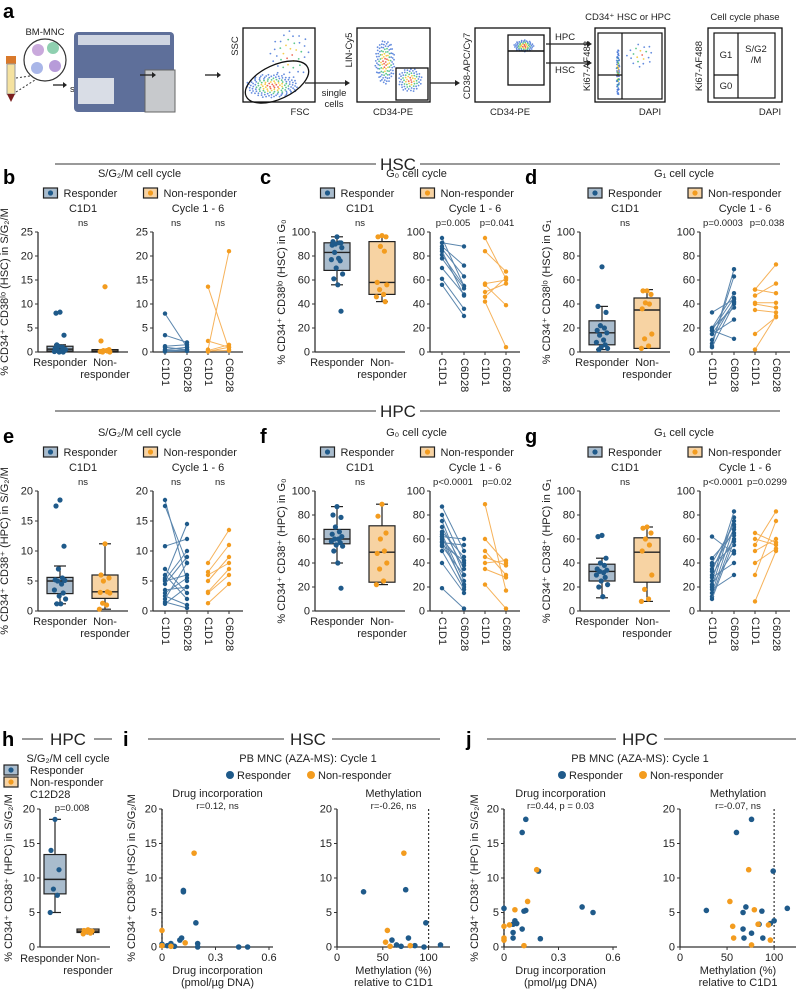 The image size is (796, 995). What do you see at coordinates (8, 740) in the screenshot?
I see `panel-letter: h` at bounding box center [8, 740].